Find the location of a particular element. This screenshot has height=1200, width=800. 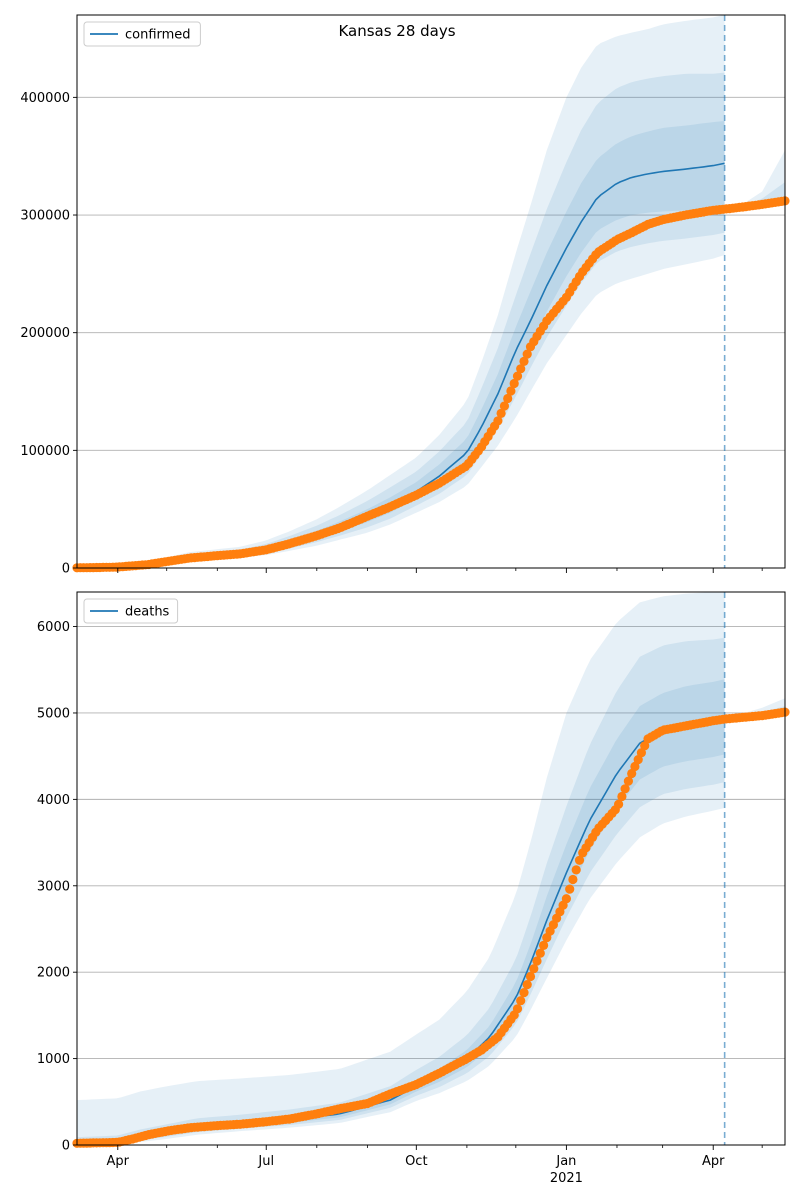

y-tick-label: 5000 is located at coordinates (53, 713).